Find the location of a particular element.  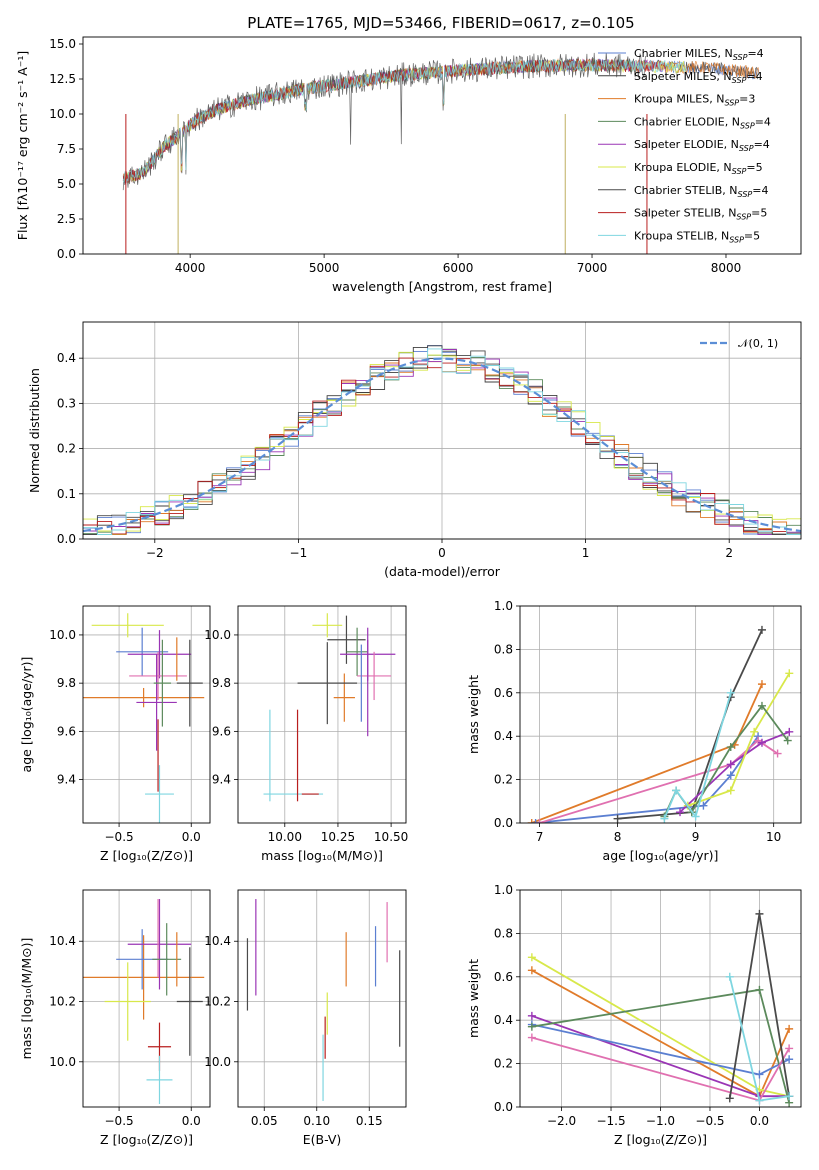

y-tick-label: 0.6 is located at coordinates (503, 693).